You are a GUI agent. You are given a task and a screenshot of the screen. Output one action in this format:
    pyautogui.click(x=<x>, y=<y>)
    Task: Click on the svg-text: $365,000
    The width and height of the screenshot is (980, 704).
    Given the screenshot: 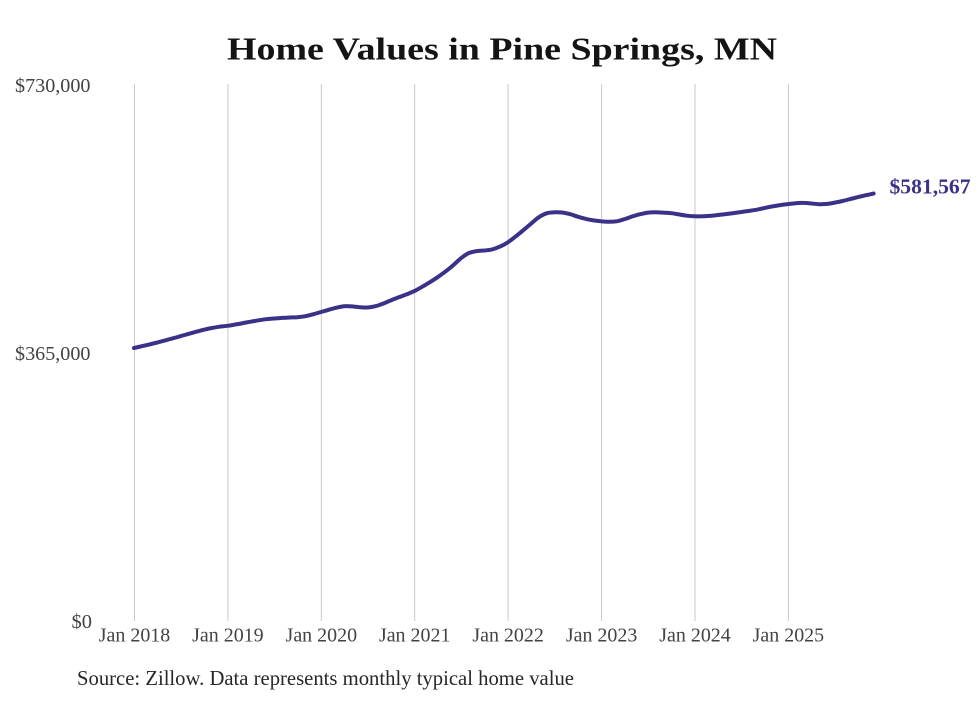 What is the action you would take?
    pyautogui.click(x=53, y=354)
    